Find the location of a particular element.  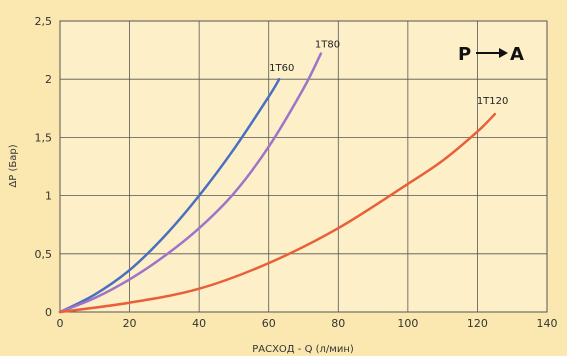

x-axis-label: РАСХОД - Q (л/мин) is located at coordinates (303, 349).